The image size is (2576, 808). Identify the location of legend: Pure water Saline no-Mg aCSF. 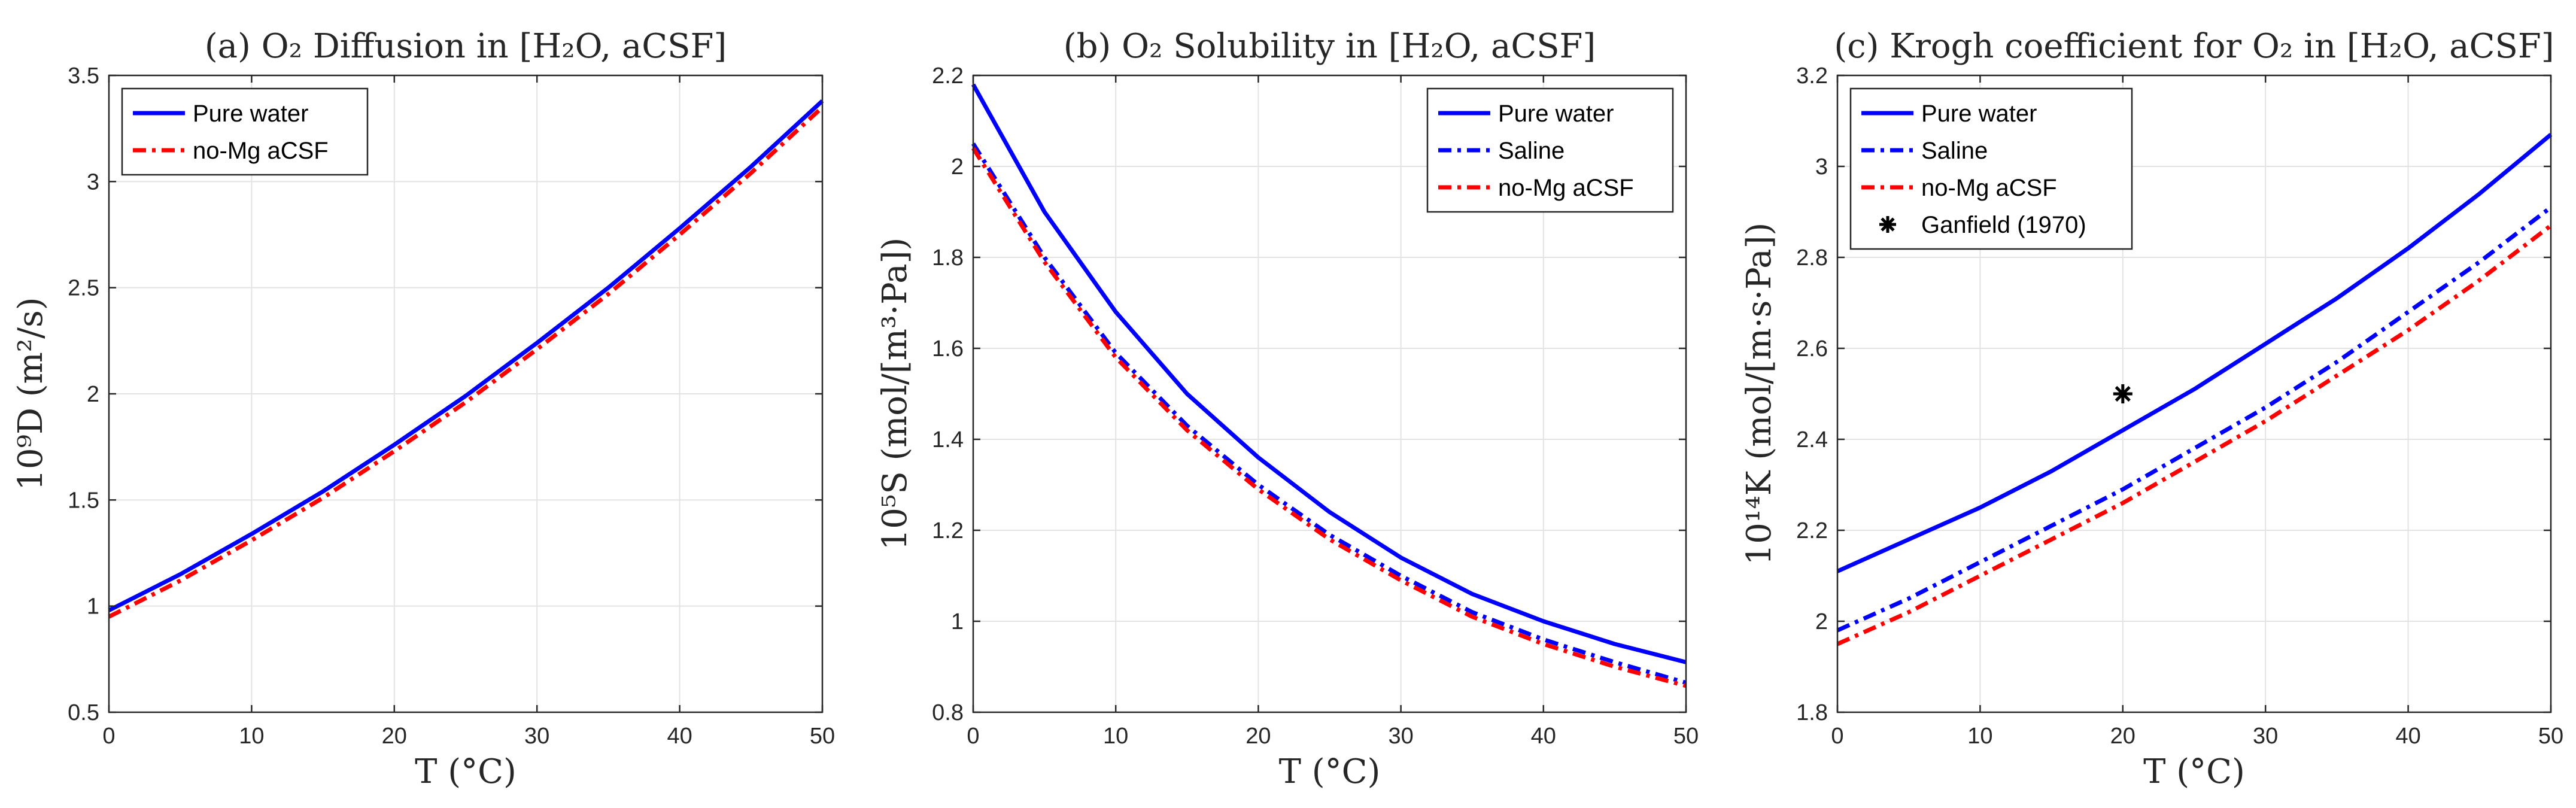
(1550, 150).